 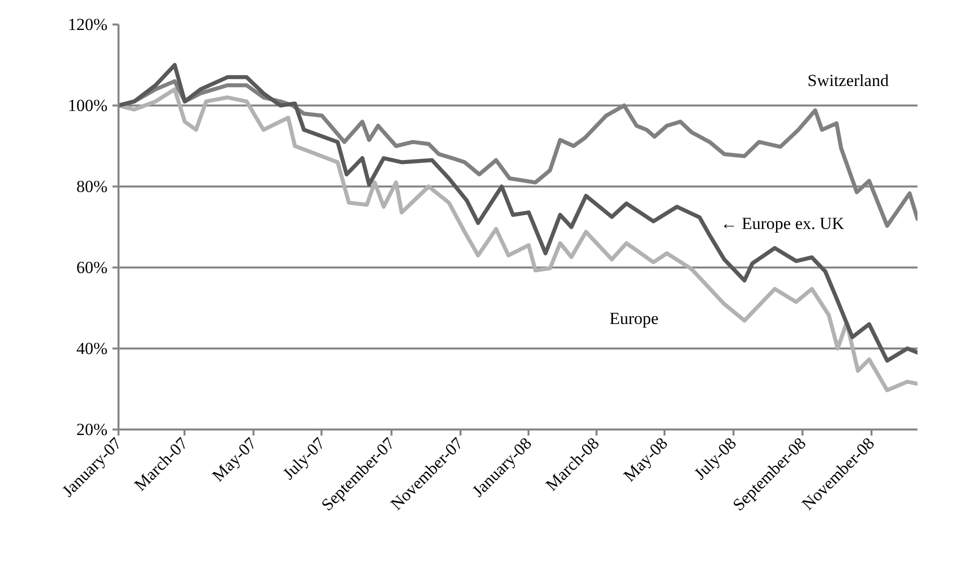 I want to click on annotation: Europe, so click(x=634, y=318).